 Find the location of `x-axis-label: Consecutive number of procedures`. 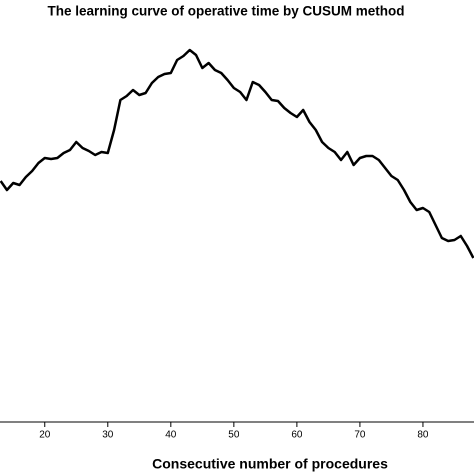

x-axis-label: Consecutive number of procedures is located at coordinates (270, 464).